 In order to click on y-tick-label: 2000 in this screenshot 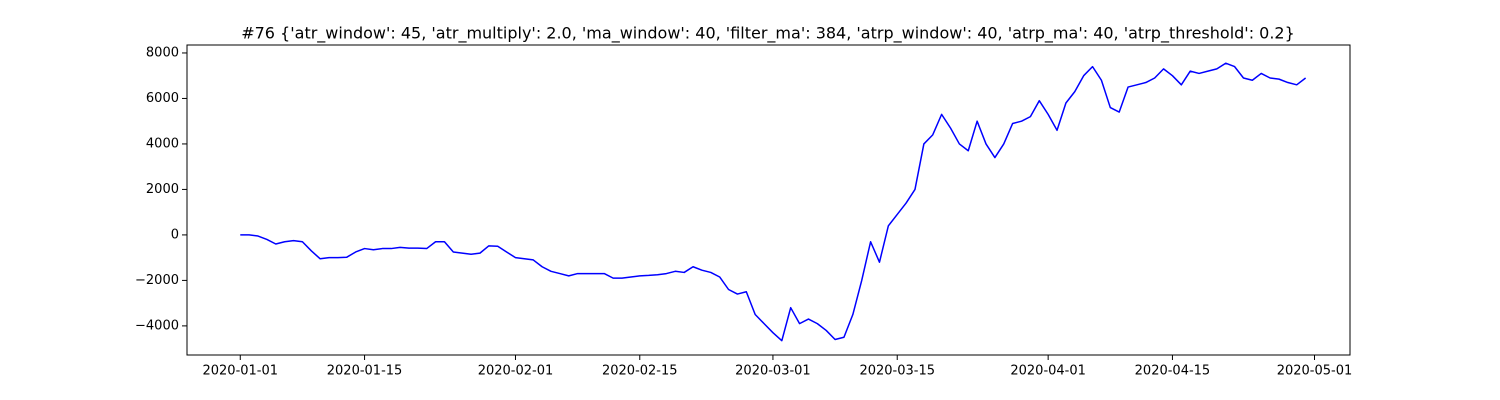, I will do `click(162, 189)`.